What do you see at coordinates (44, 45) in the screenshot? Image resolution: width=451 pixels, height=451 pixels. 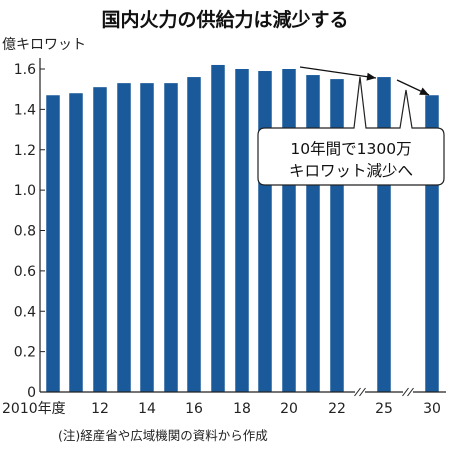 I see `y-axis-label: 億キロワット` at bounding box center [44, 45].